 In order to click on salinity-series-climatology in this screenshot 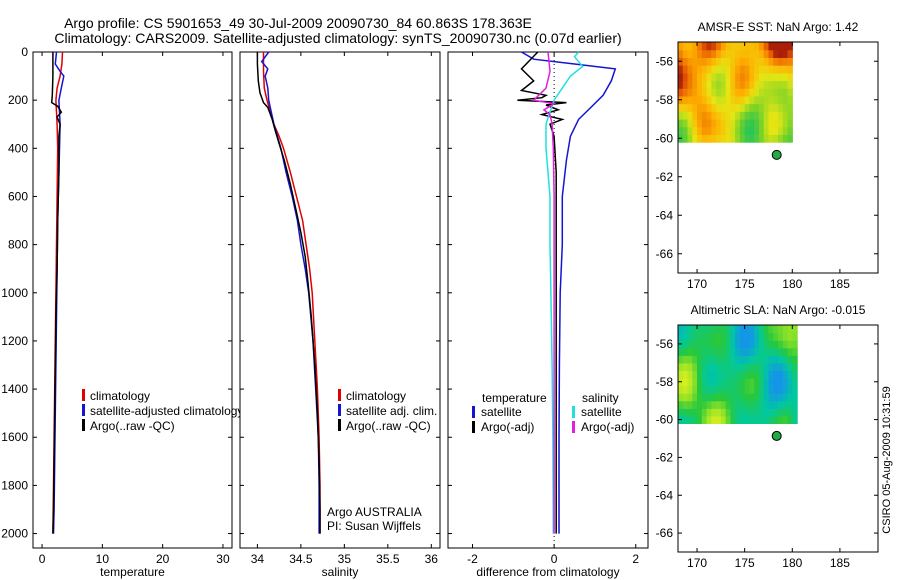, I will do `click(291, 293)`.